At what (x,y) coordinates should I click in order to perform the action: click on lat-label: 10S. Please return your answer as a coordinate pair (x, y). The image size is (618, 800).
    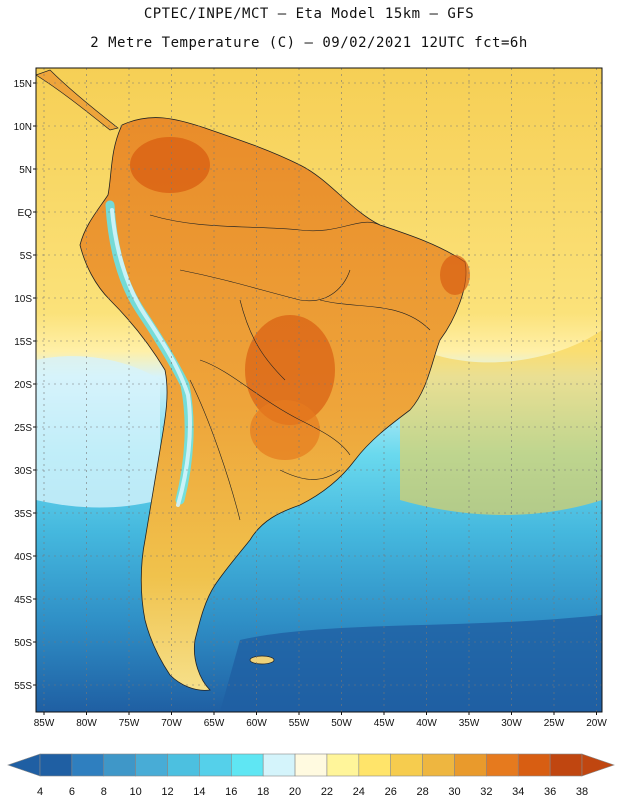
    Looking at the image, I should click on (23, 299).